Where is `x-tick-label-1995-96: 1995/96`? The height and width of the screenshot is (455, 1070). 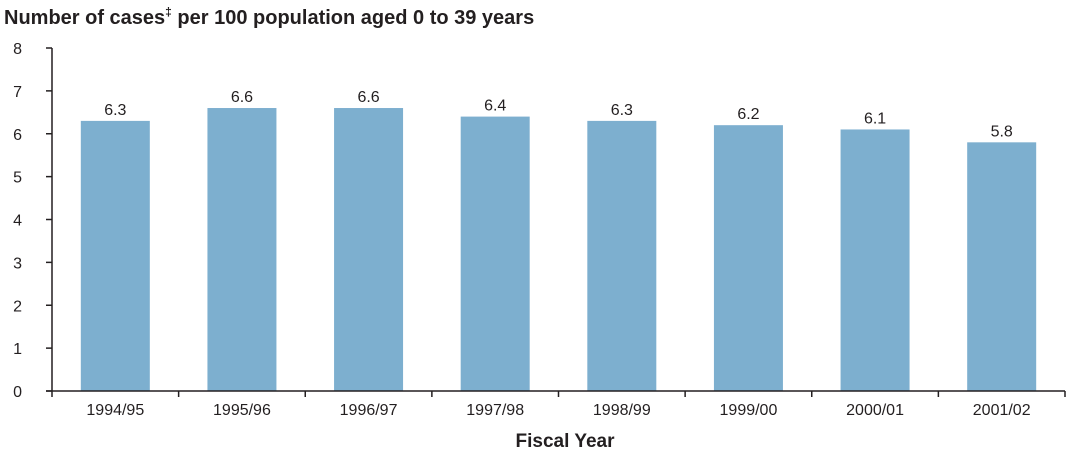 x-tick-label-1995-96: 1995/96 is located at coordinates (242, 410).